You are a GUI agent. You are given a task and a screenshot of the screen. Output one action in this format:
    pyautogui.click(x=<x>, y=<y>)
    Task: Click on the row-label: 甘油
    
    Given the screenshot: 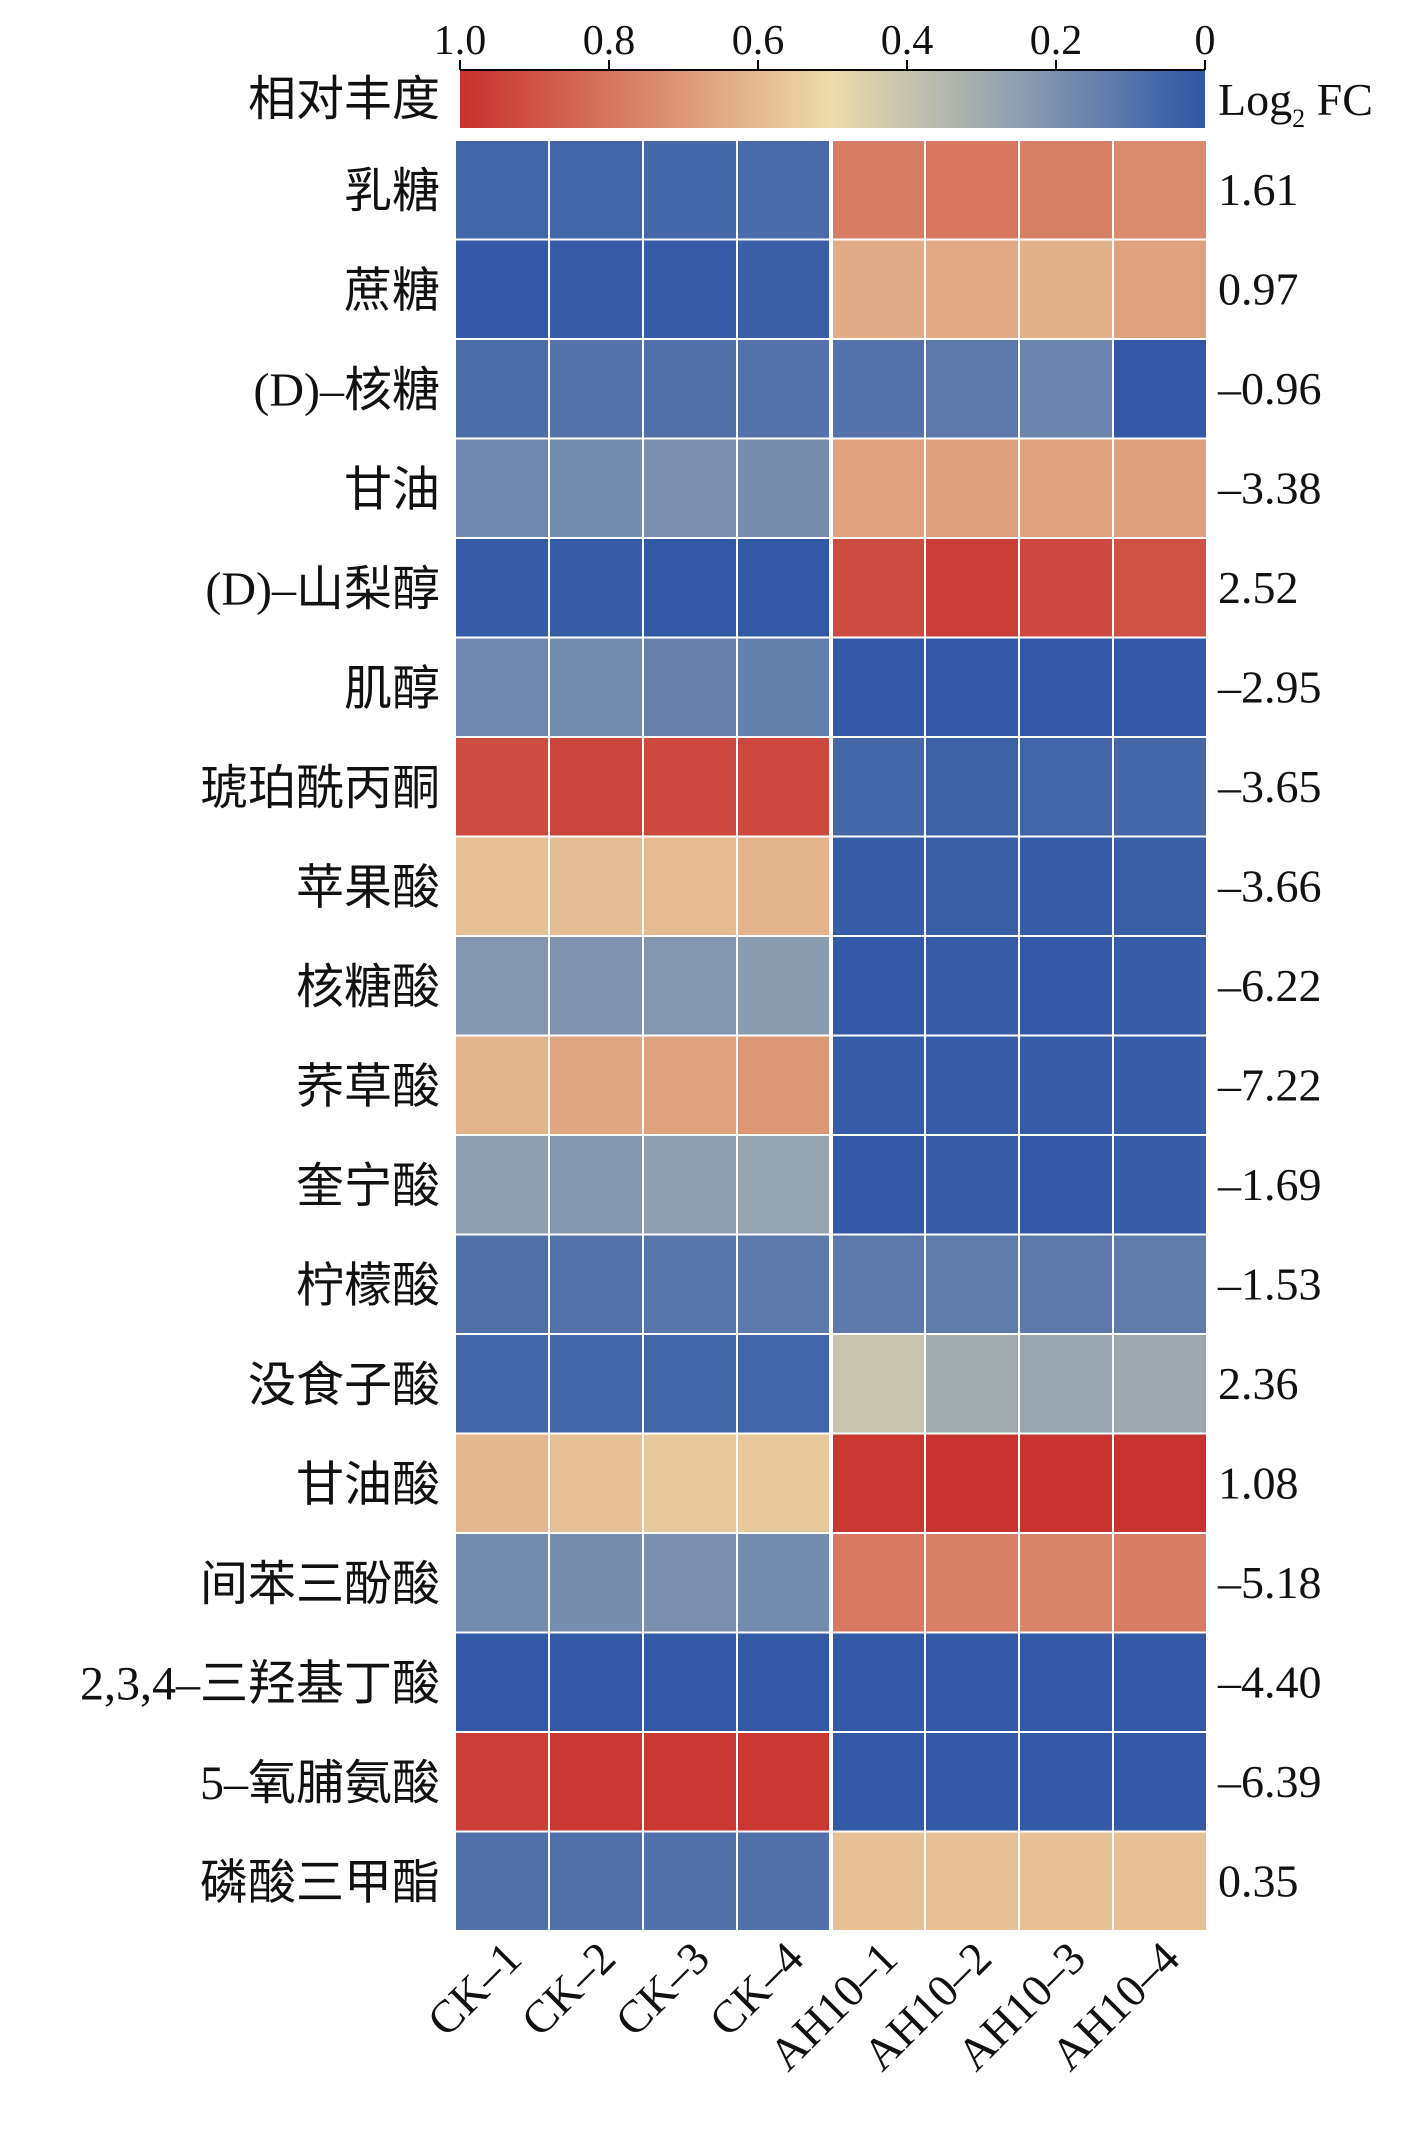 What is the action you would take?
    pyautogui.click(x=392, y=489)
    